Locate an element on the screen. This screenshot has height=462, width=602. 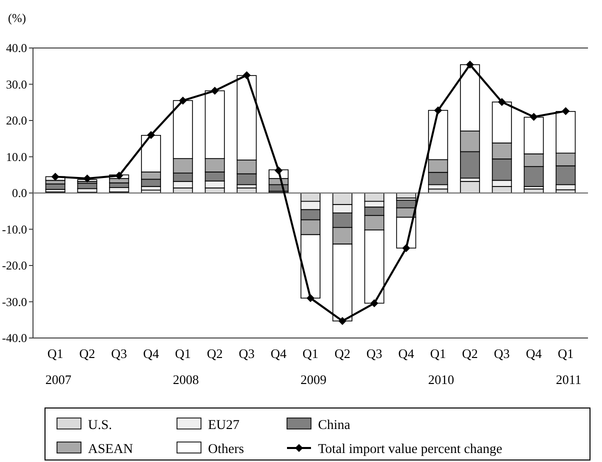
y-tick-label: 0.0 is located at coordinates (19, 193).